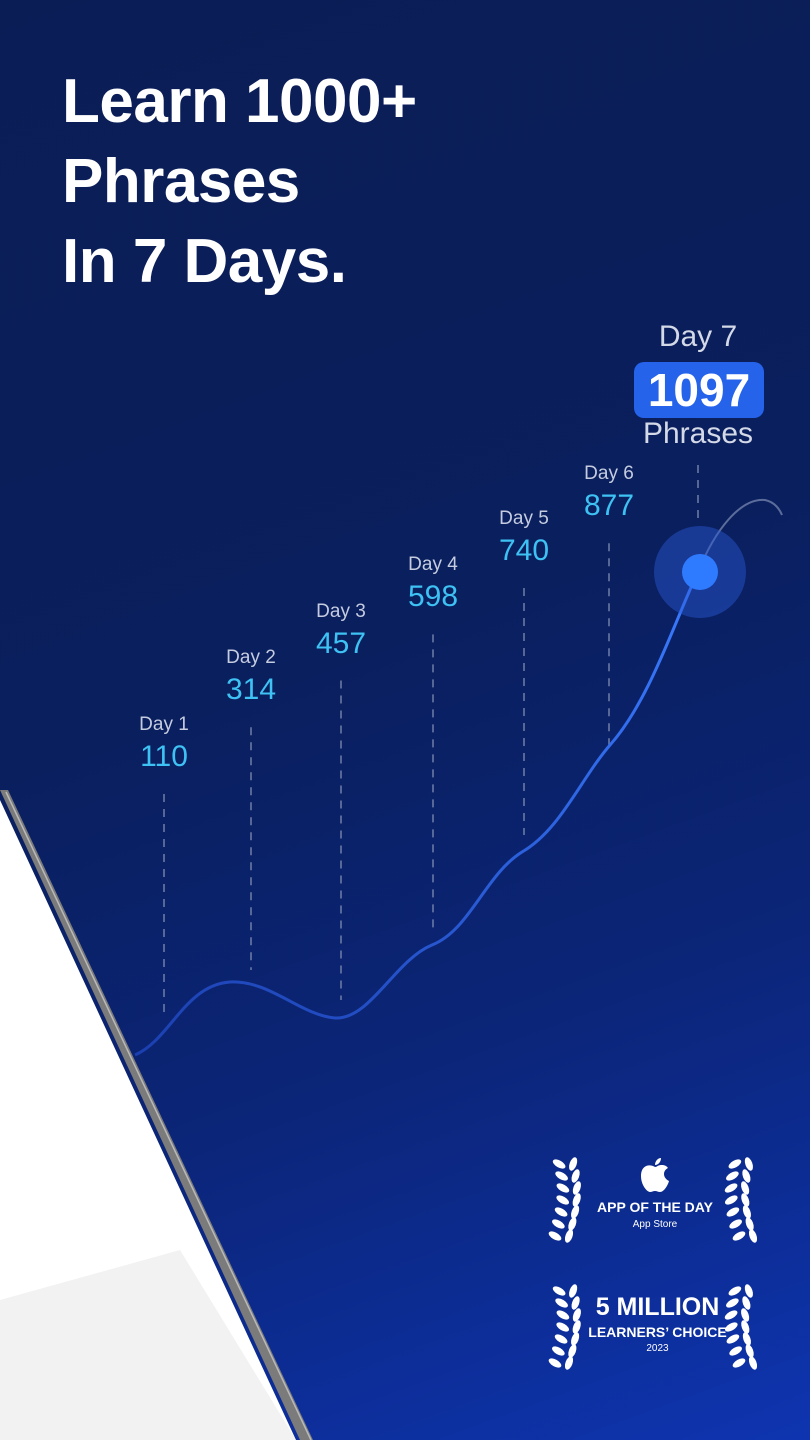  I want to click on headline: Learn 1000+ Phrases In 7 Days., so click(239, 182).